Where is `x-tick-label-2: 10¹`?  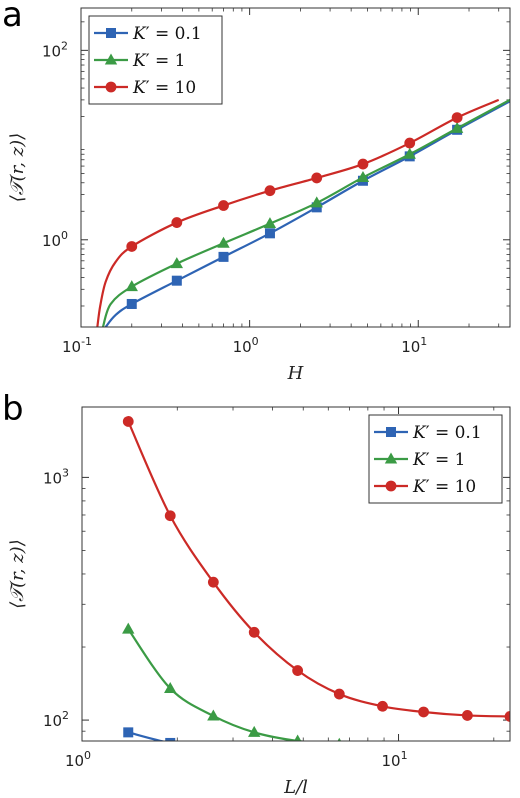 x-tick-label-2: 10¹ is located at coordinates (414, 345).